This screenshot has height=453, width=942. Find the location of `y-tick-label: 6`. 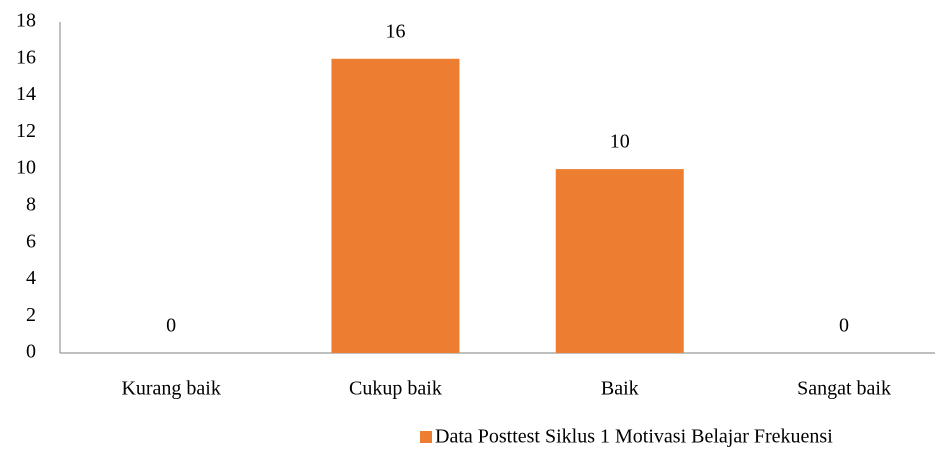

y-tick-label: 6 is located at coordinates (31, 241).